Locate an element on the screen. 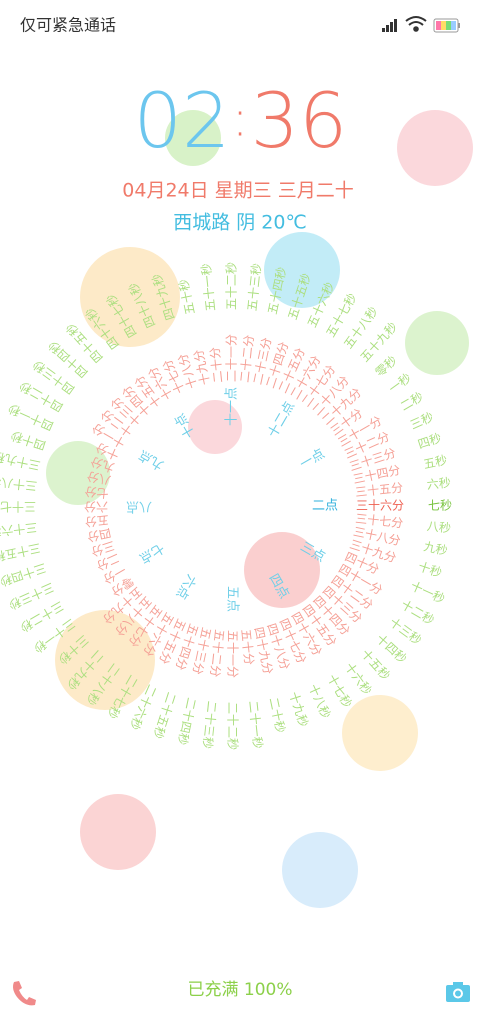  clock-hours: 02 is located at coordinates (182, 120).